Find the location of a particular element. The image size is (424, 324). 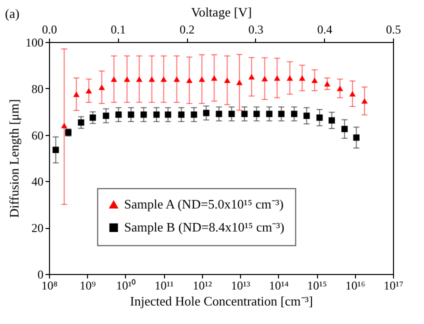

x-tick-label: 10¹⁰ is located at coordinates (126, 285).